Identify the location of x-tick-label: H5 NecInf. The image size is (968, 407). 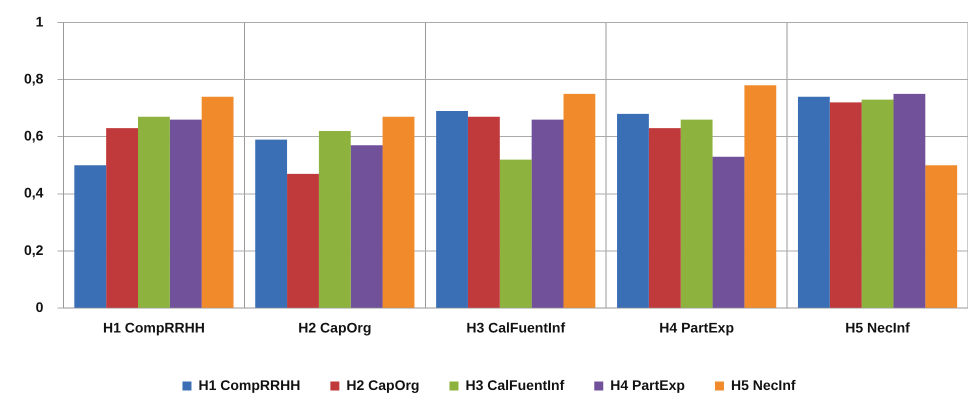
(877, 327).